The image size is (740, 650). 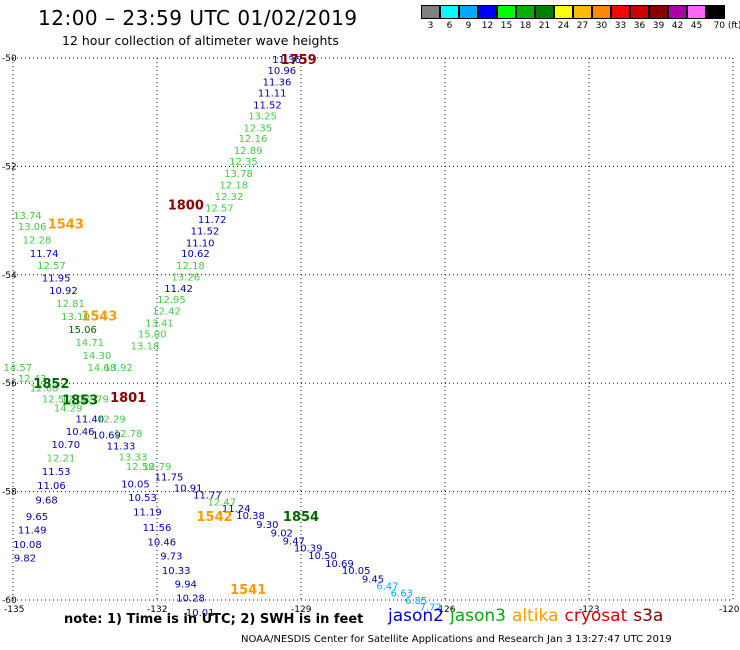 What do you see at coordinates (46, 501) in the screenshot?
I see `wave-height-label: 9.68` at bounding box center [46, 501].